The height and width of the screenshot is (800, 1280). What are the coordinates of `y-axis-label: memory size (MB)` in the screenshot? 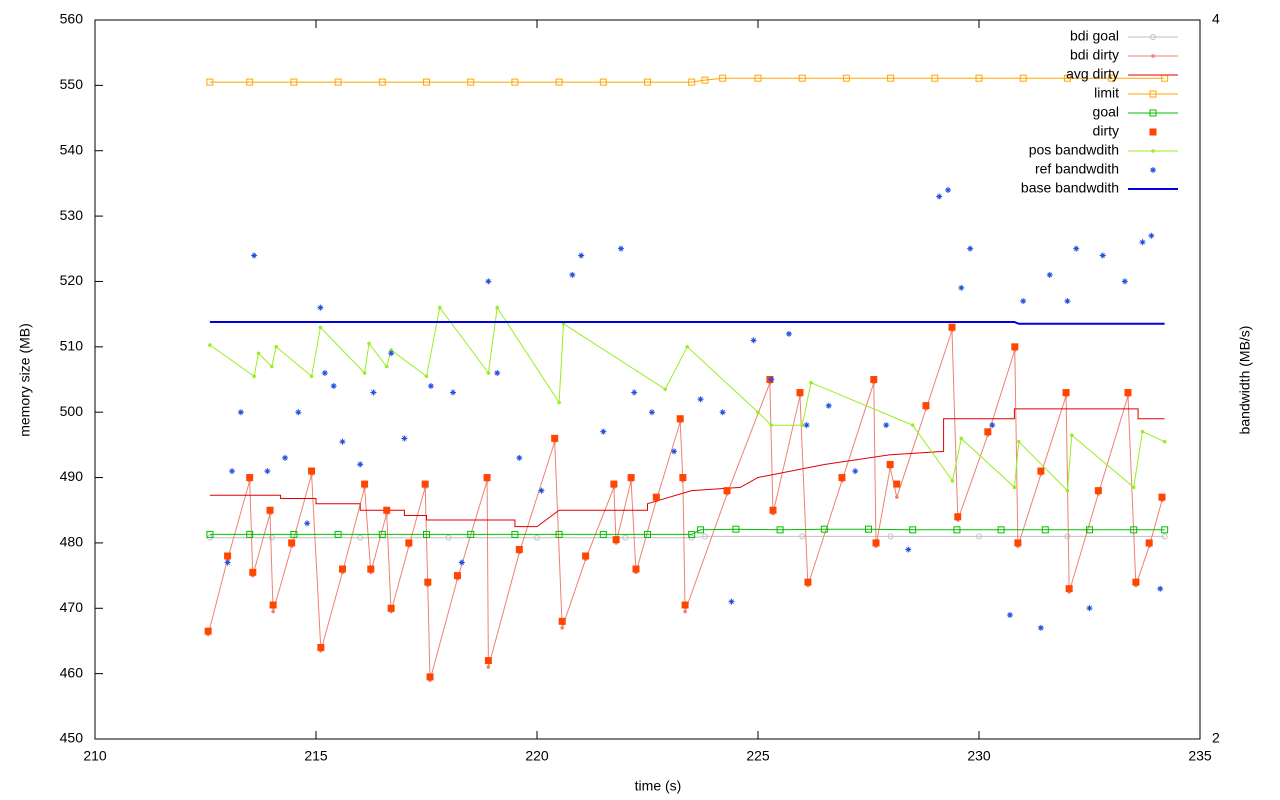 It's located at (25, 380).